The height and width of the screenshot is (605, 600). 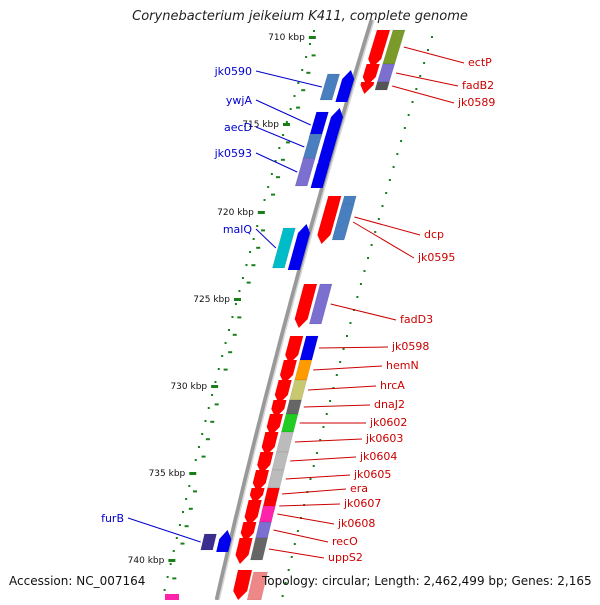 What do you see at coordinates (359, 488) in the screenshot?
I see `reverse-gene-label: era` at bounding box center [359, 488].